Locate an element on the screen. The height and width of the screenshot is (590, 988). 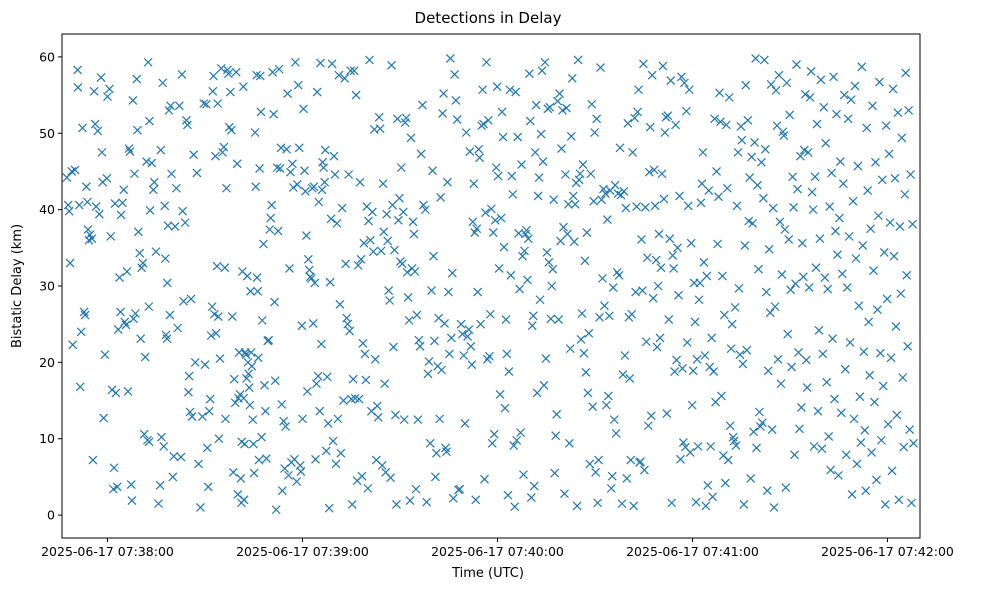
x-tick-label: 2025-06-17 07:40:00 is located at coordinates (497, 551).